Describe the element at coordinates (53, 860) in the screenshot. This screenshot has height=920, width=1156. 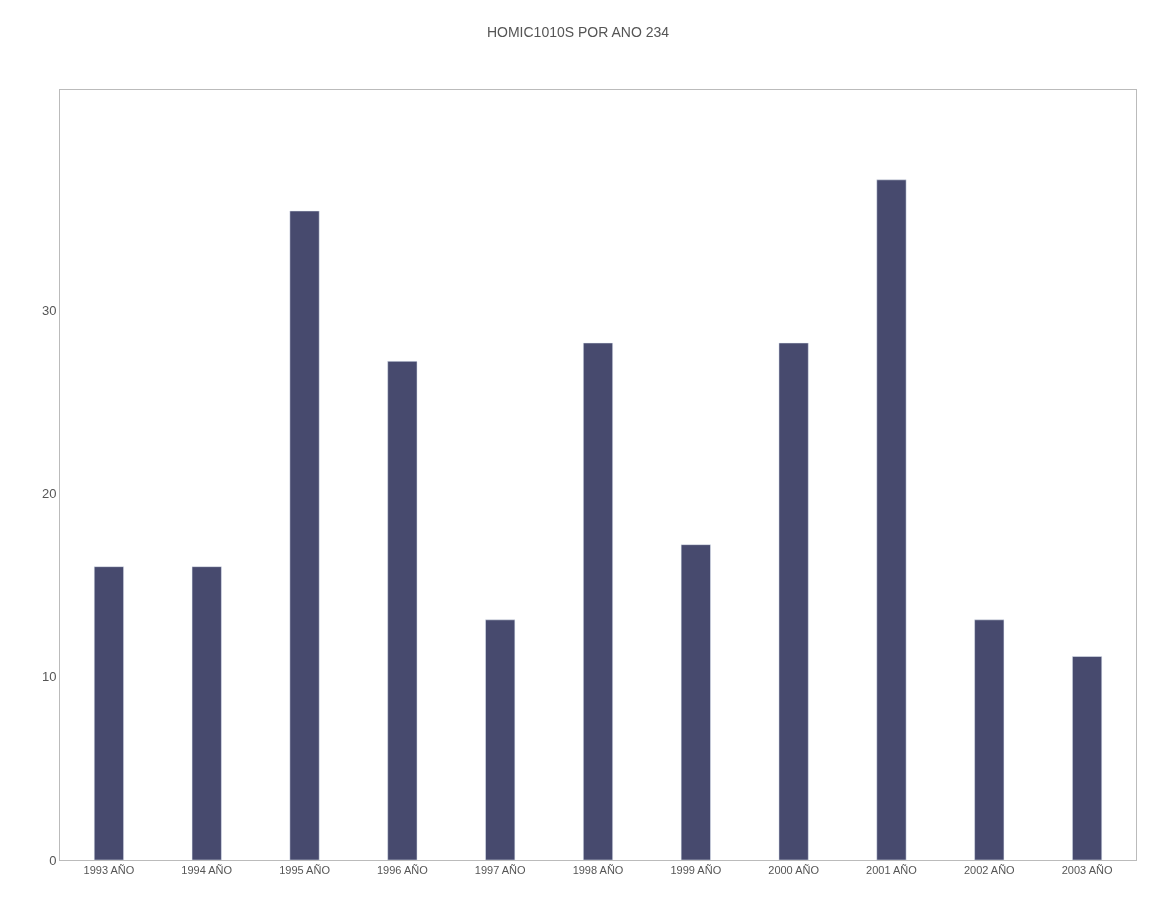
I see `y-tick-label: 0` at that location.